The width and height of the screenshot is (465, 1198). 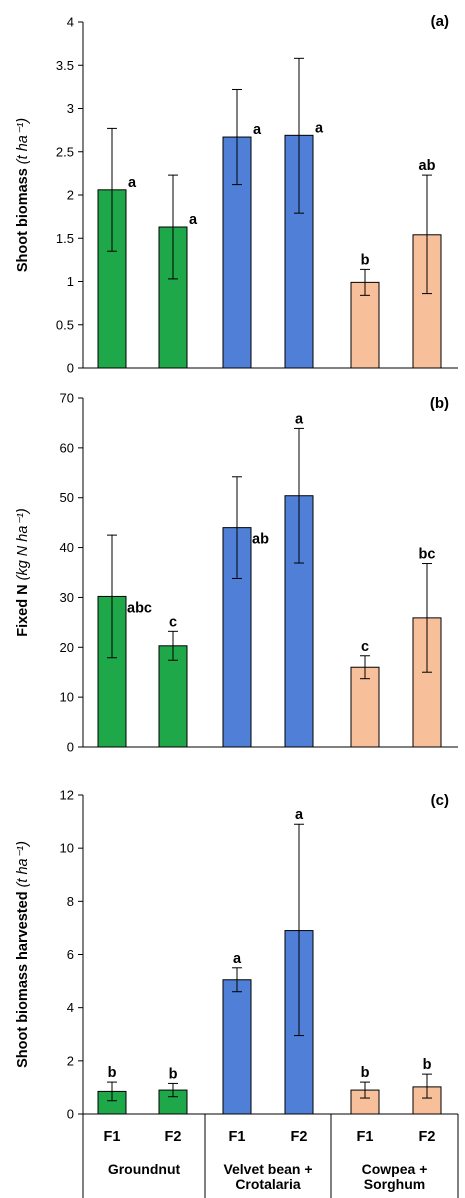 I want to click on y-tick-label: 3, so click(x=70, y=108).